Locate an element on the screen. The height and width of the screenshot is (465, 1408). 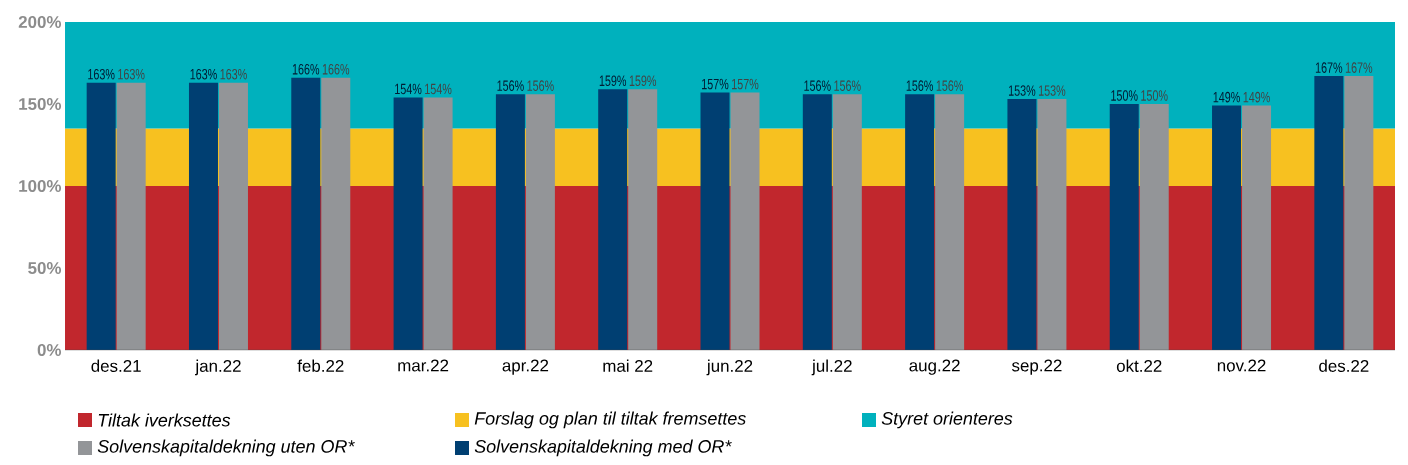
x-tick-label: nov.22 is located at coordinates (1241, 365).